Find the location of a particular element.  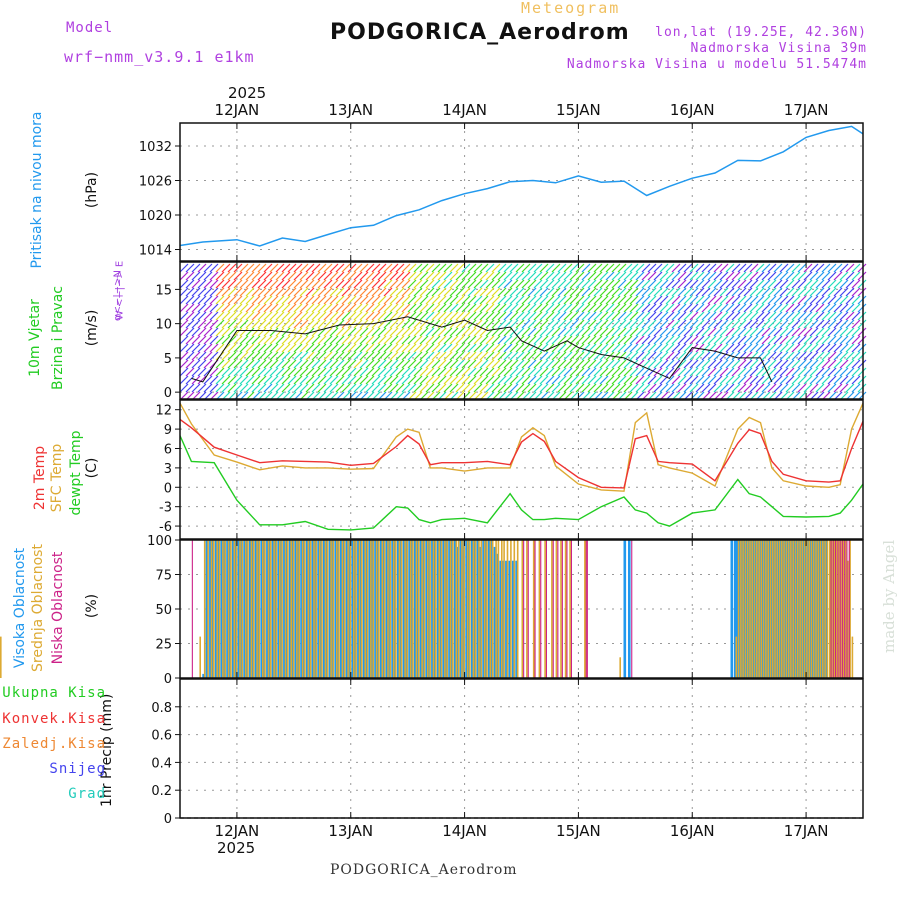

lonlat-label: lon,lat (19.25E, 42.36N) is located at coordinates (761, 32).